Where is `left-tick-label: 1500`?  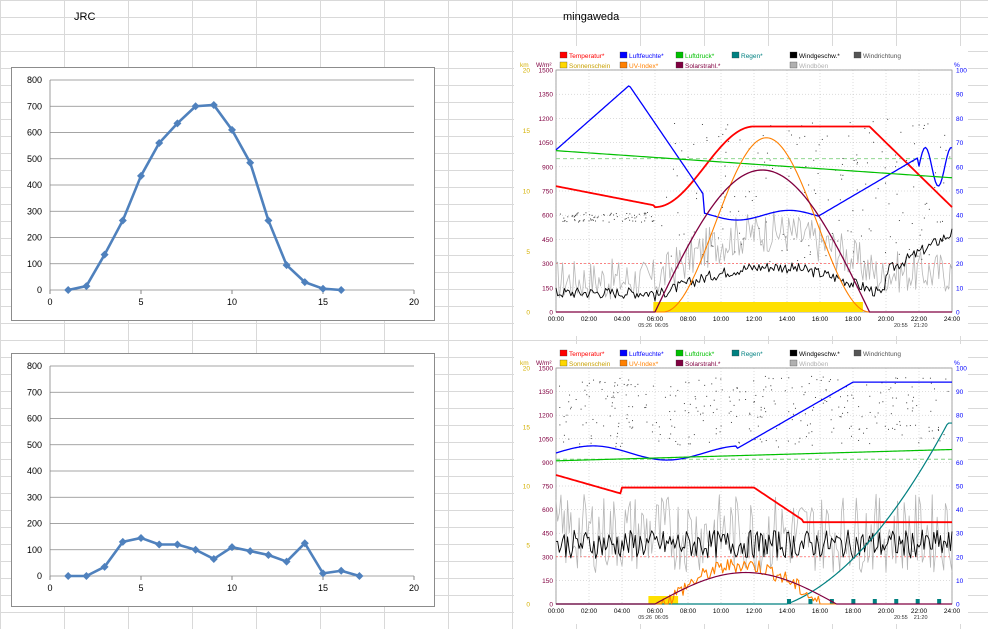
left-tick-label: 1500 is located at coordinates (546, 71).